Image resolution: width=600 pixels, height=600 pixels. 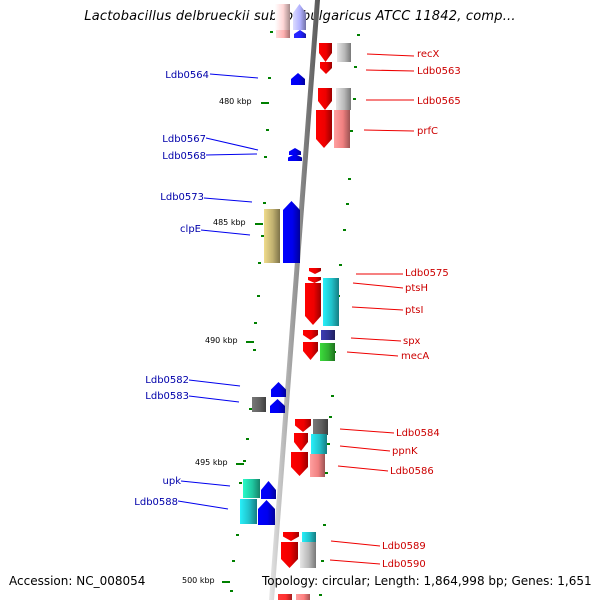 What do you see at coordinates (184, 139) in the screenshot?
I see `gene-label: Ldb0567` at bounding box center [184, 139].